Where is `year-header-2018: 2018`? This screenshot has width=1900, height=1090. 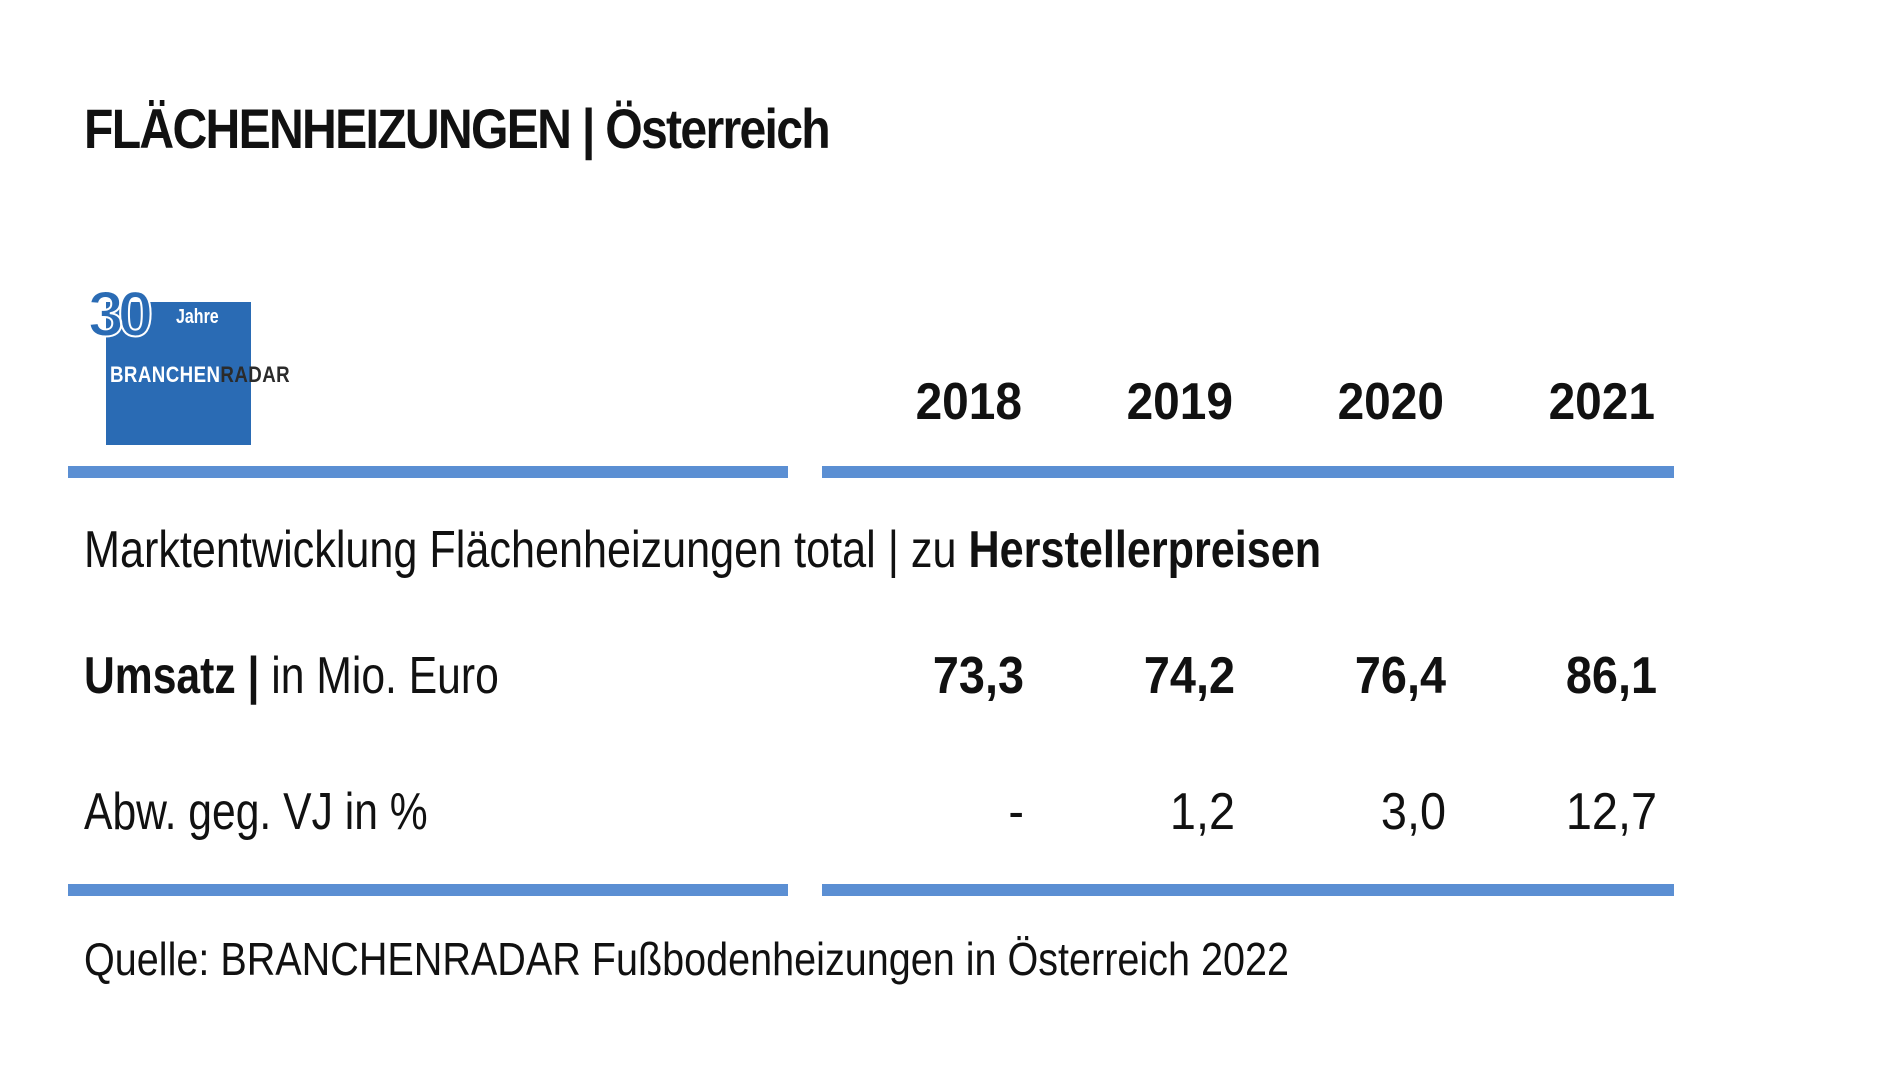 year-header-2018: 2018 is located at coordinates (968, 402).